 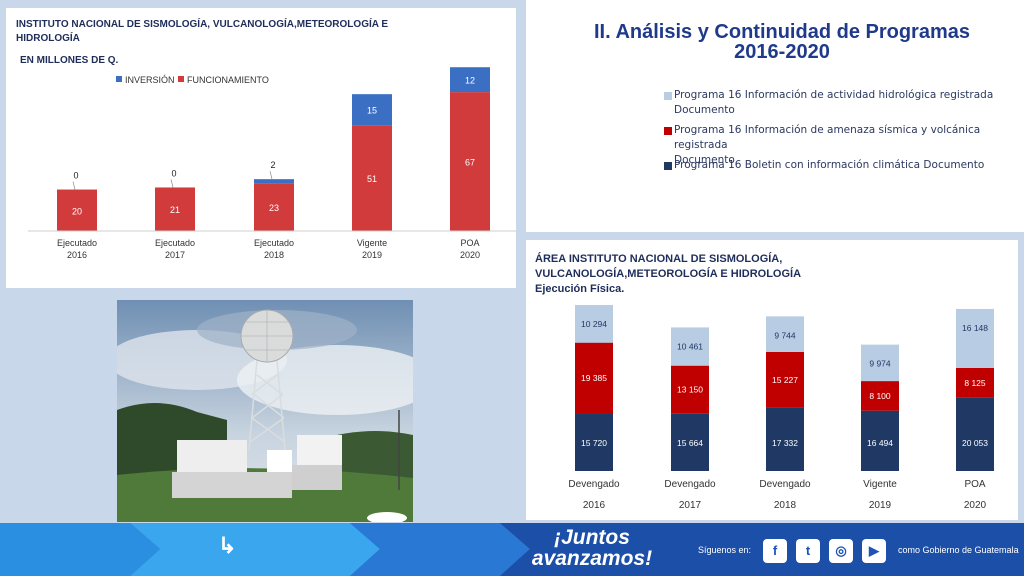 I want to click on budget-label-funcionamiento: 67, so click(x=470, y=163).